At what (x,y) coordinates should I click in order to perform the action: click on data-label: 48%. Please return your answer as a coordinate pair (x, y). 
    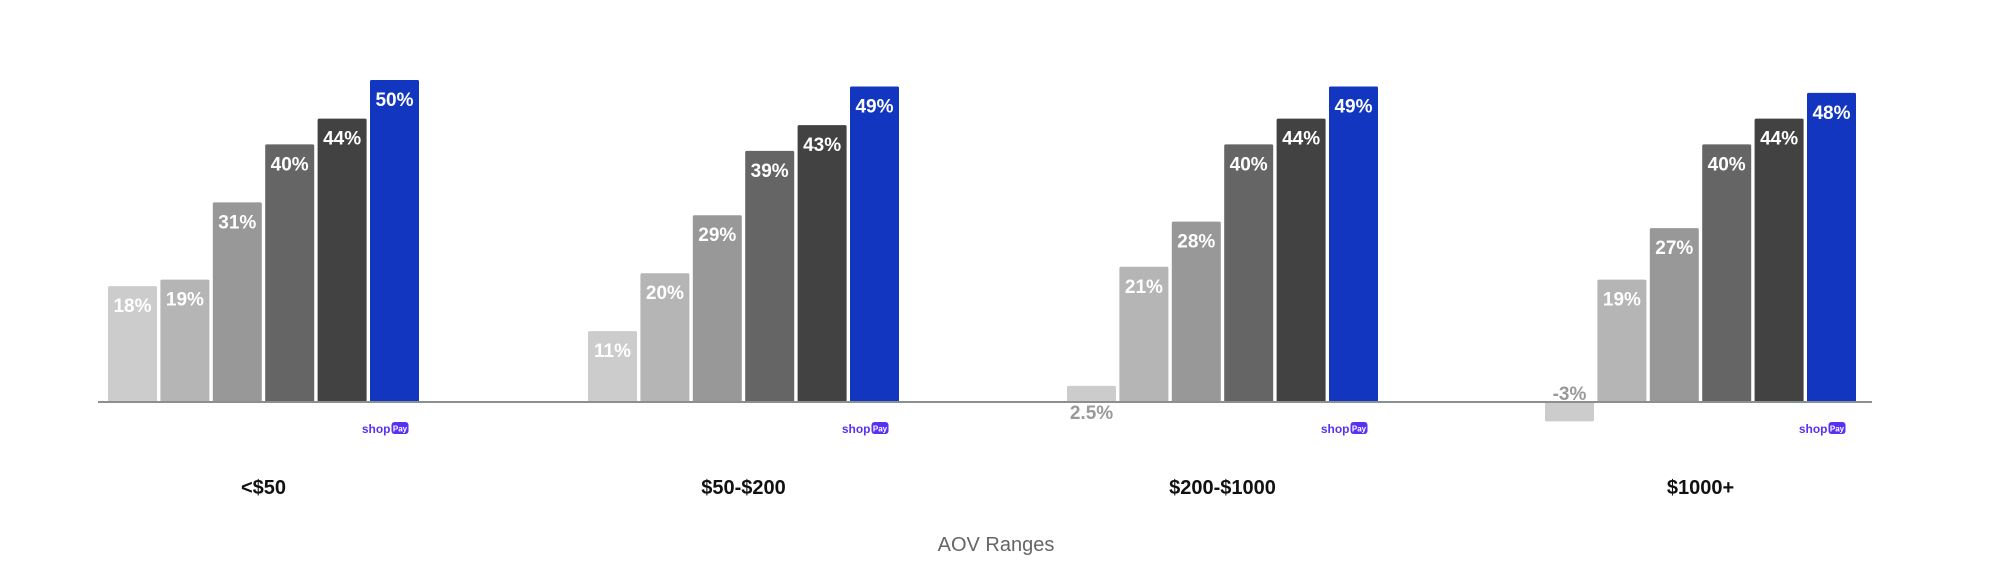
    Looking at the image, I should click on (1831, 113).